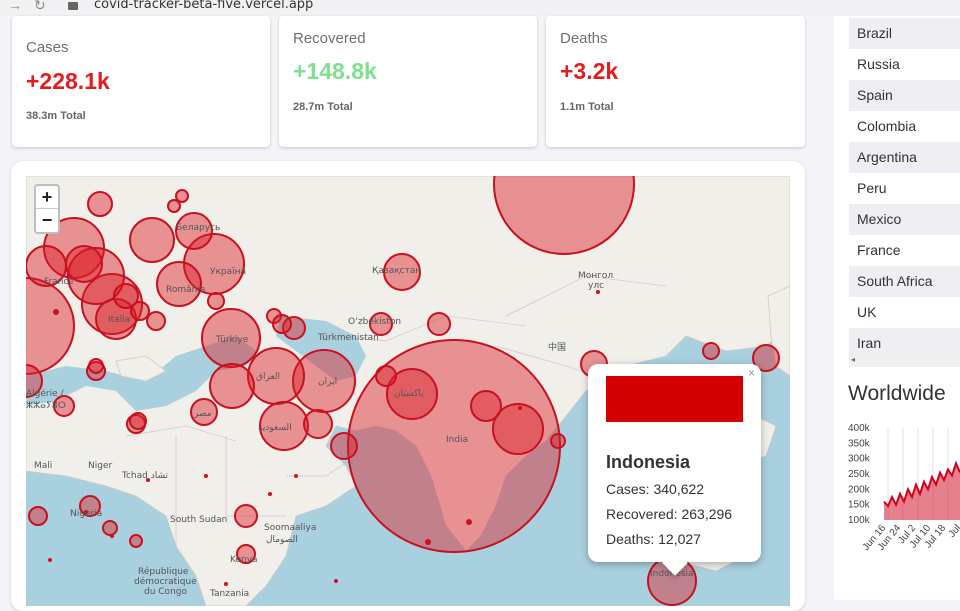 The height and width of the screenshot is (611, 960). What do you see at coordinates (294, 328) in the screenshot?
I see `circle-armenia` at bounding box center [294, 328].